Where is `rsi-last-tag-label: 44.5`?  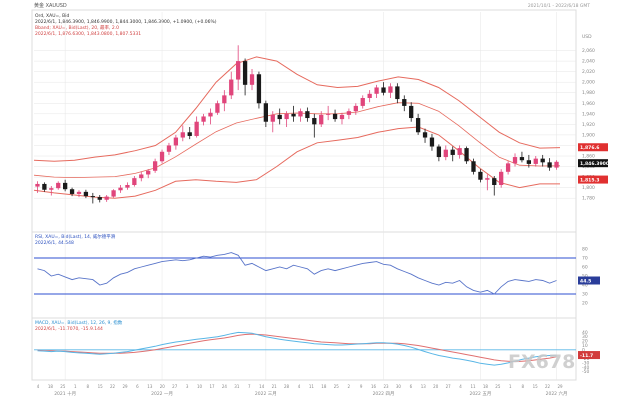 rsi-last-tag-label: 44.5 is located at coordinates (585, 282).